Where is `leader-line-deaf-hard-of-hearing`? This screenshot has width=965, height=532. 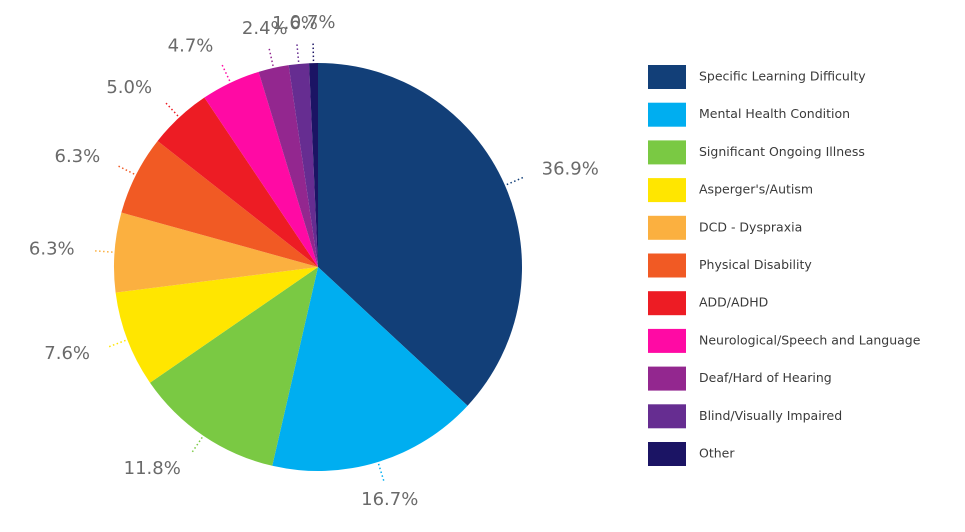
leader-line-deaf-hard-of-hearing is located at coordinates (270, 56).